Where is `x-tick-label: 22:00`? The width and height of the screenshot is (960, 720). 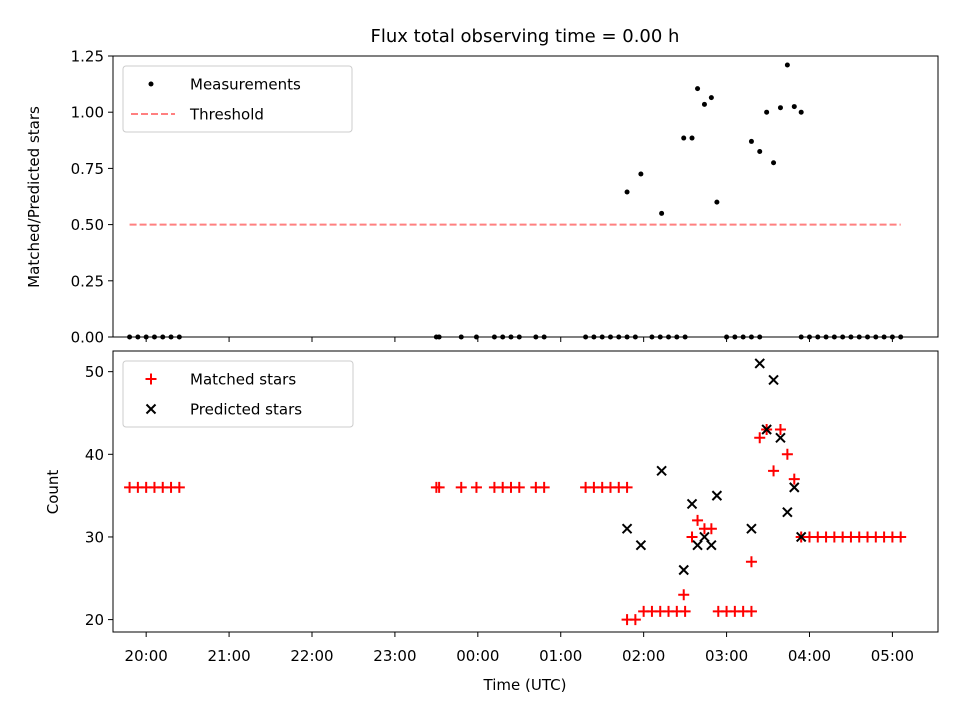 x-tick-label: 22:00 is located at coordinates (311, 656).